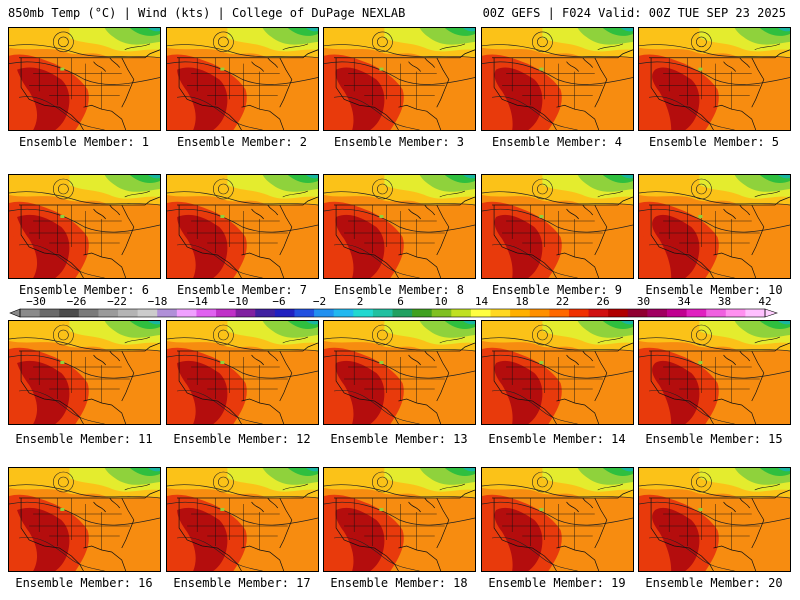 Image resolution: width=800 pixels, height=600 pixels. What do you see at coordinates (84, 290) in the screenshot?
I see `ensemble-member-label: Ensemble Member: 6` at bounding box center [84, 290].